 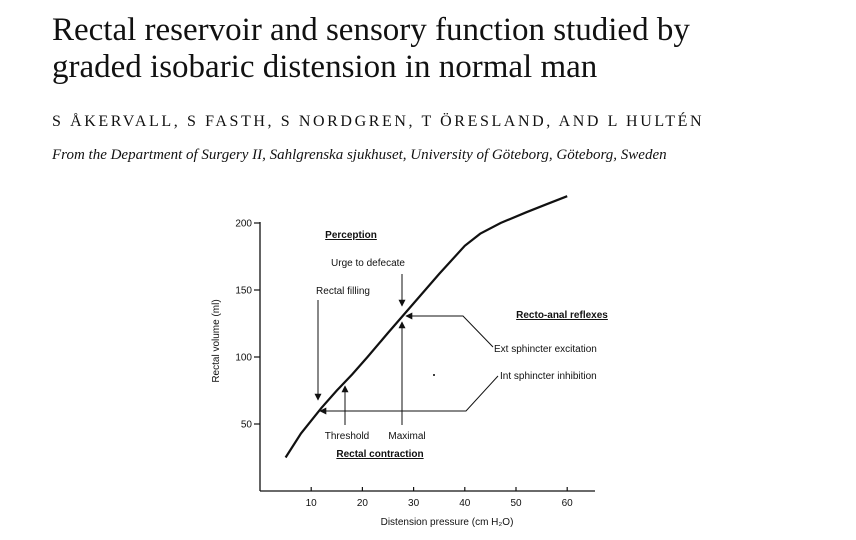 What do you see at coordinates (363, 503) in the screenshot?
I see `x-tick-label: 20` at bounding box center [363, 503].